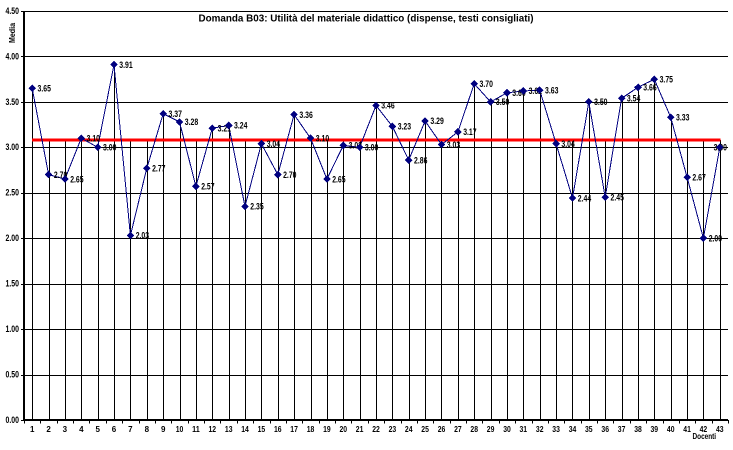 This screenshot has width=733, height=450. What do you see at coordinates (436, 121) in the screenshot?
I see `svg-text: 3.29` at bounding box center [436, 121].